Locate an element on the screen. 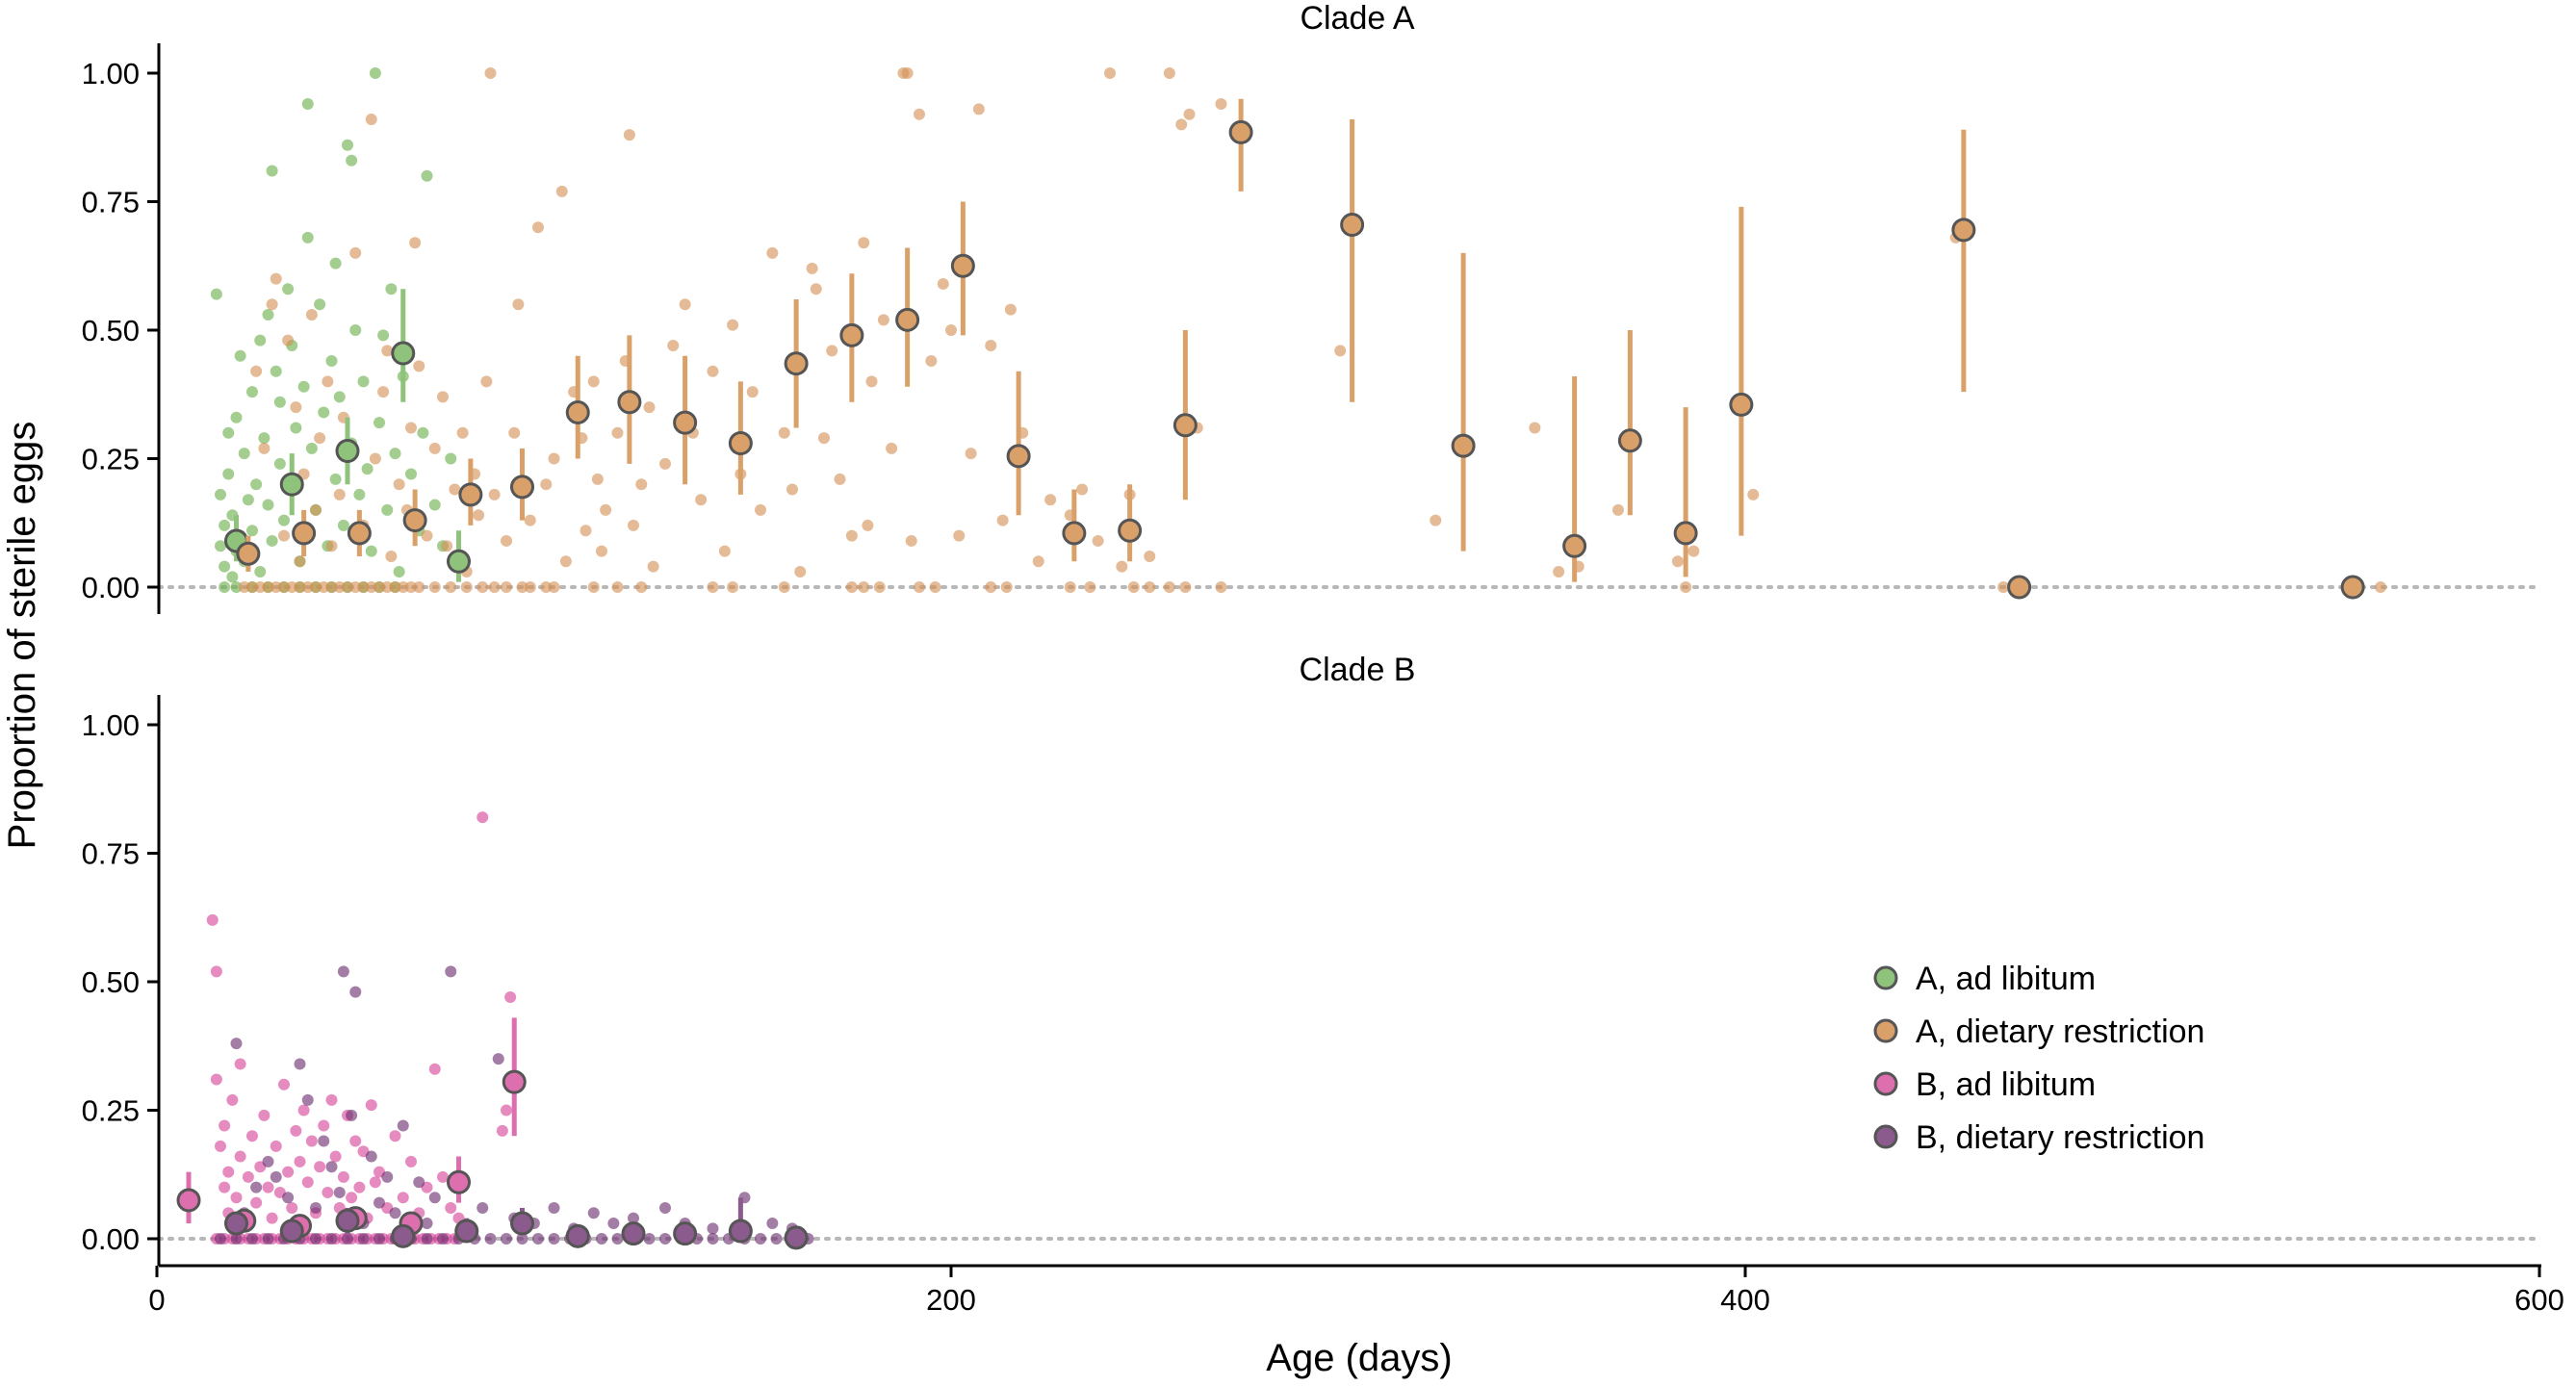 The height and width of the screenshot is (1386, 2576). panel-title-clade-b: Clade B is located at coordinates (1358, 670).